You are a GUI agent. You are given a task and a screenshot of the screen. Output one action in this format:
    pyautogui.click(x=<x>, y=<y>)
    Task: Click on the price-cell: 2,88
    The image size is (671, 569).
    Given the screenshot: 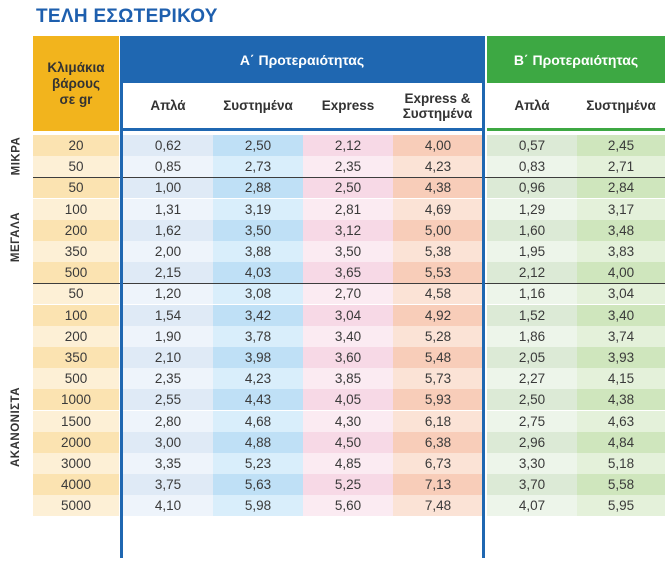 What is the action you would take?
    pyautogui.click(x=258, y=188)
    